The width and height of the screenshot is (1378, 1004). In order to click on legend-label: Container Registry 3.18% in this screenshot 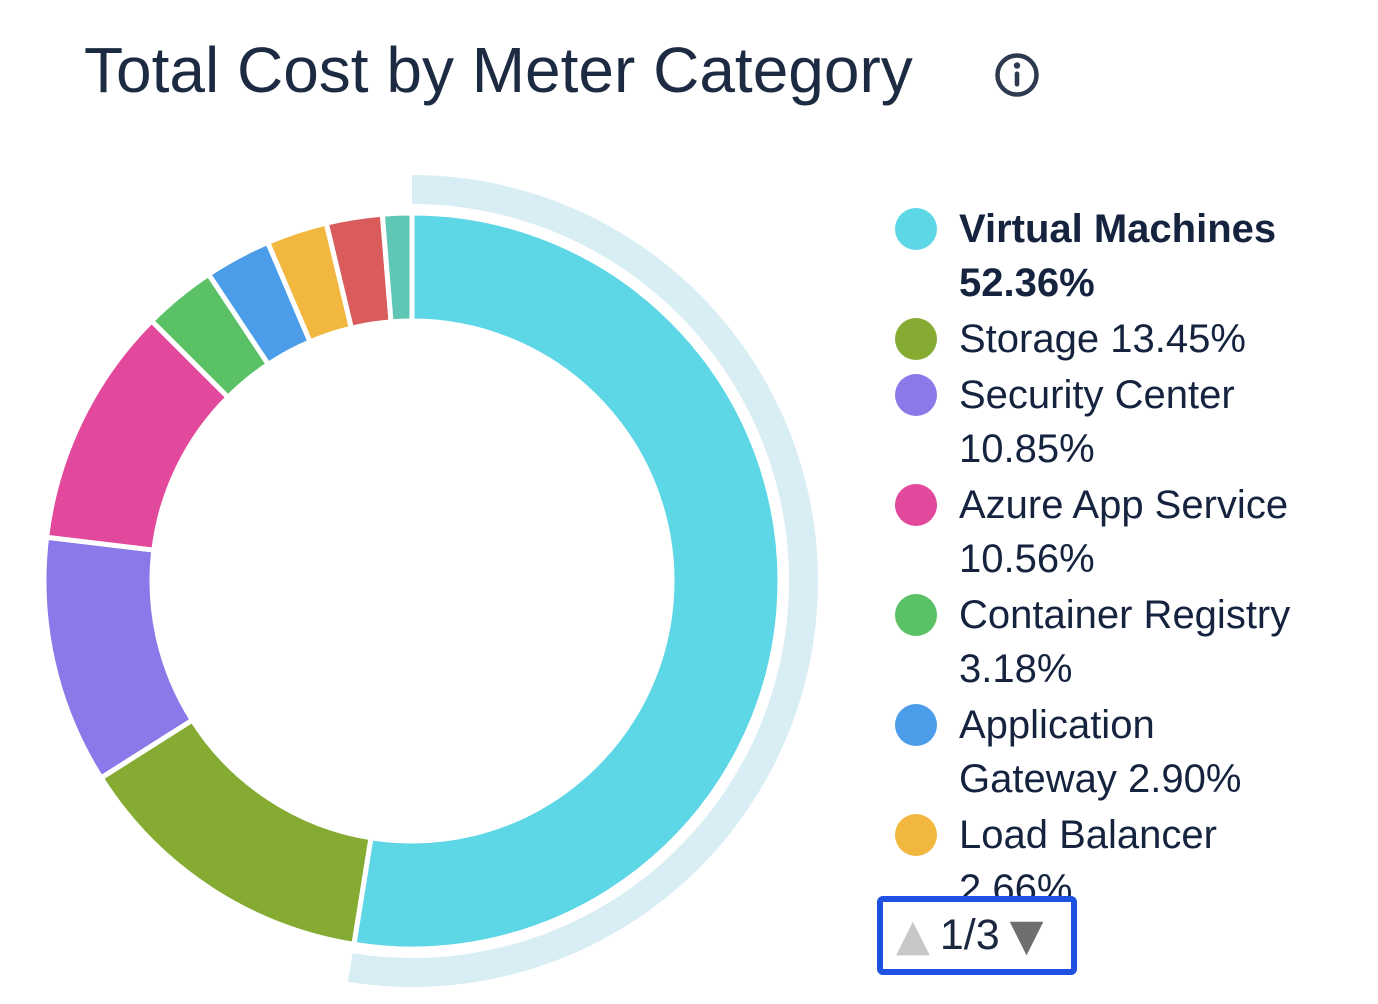, I will do `click(1125, 642)`.